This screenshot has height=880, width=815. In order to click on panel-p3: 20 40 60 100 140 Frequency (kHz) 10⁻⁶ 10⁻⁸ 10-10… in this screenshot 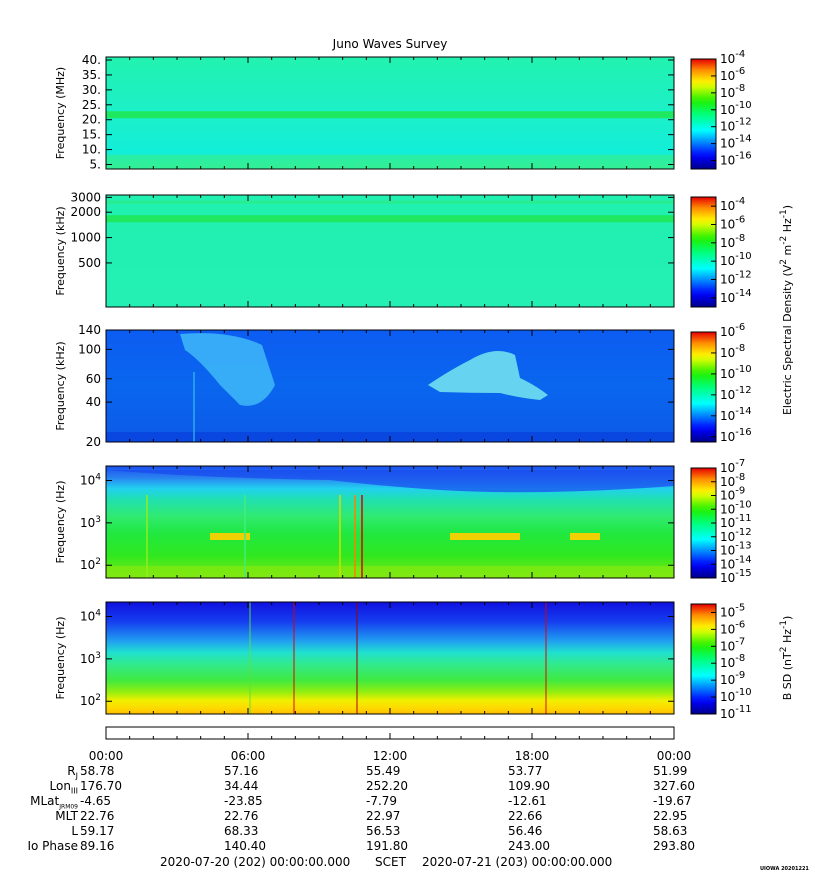, I will do `click(403, 385)`.